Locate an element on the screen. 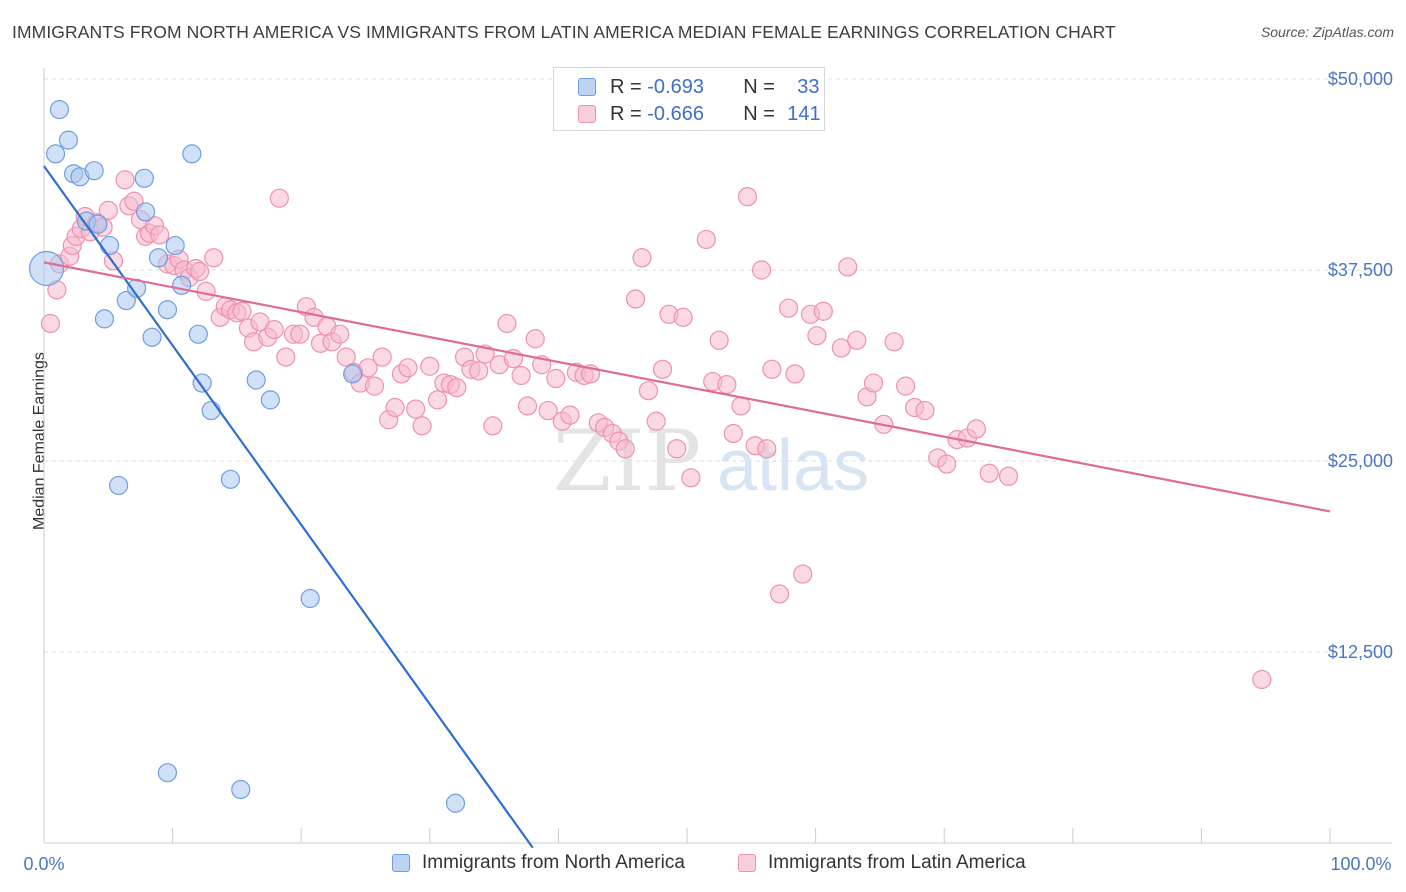 This screenshot has height=892, width=1406. bottom-legend-latin-america: Immigrants from Latin America is located at coordinates (882, 863).